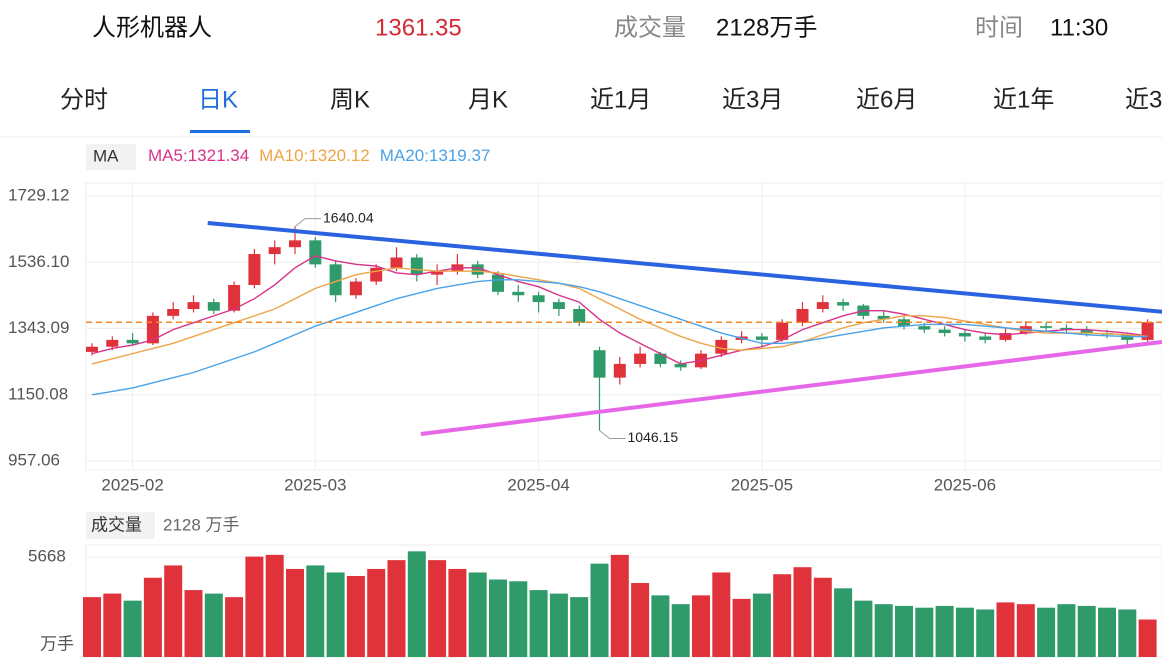 This screenshot has width=1162, height=666. What do you see at coordinates (886, 99) in the screenshot?
I see `tab: 近6月` at bounding box center [886, 99].